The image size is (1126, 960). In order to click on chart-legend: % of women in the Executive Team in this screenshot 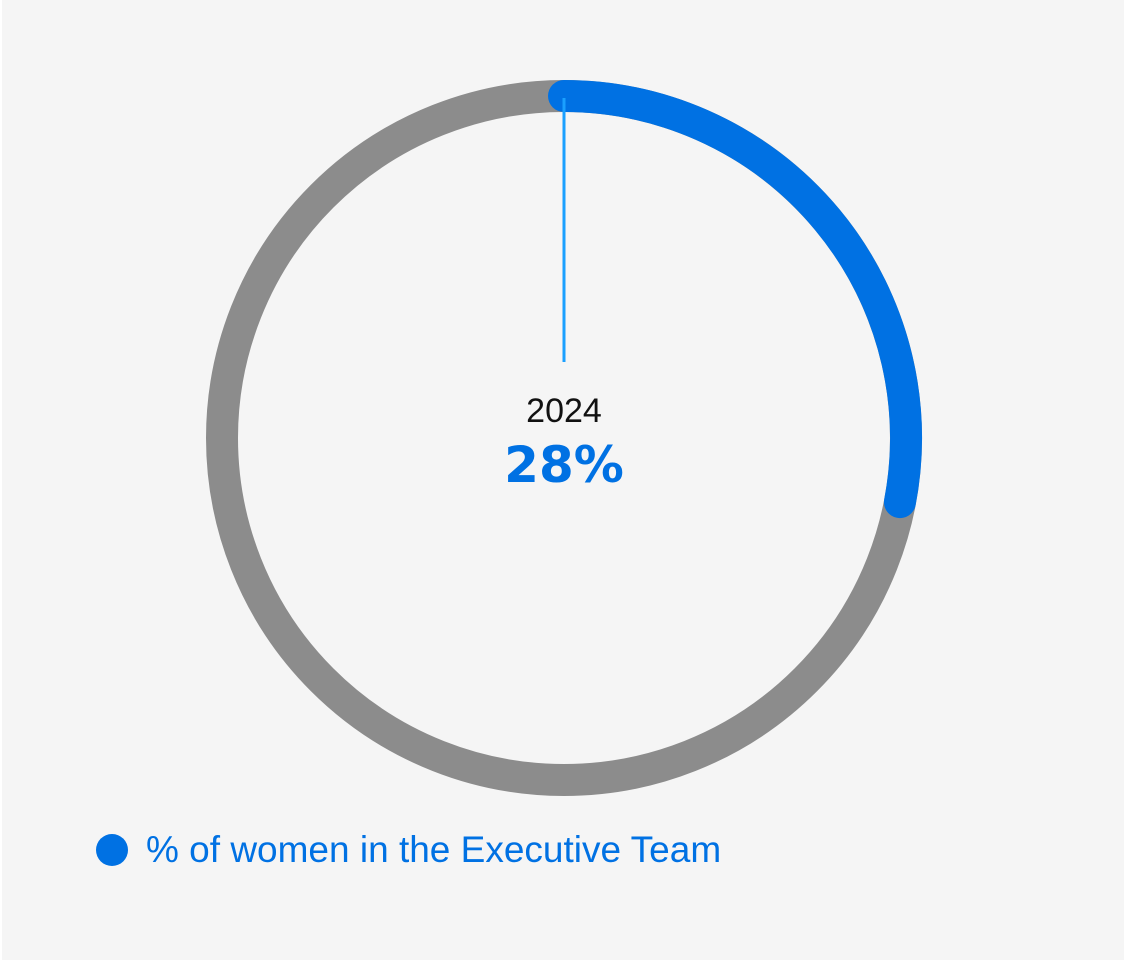, I will do `click(408, 850)`.